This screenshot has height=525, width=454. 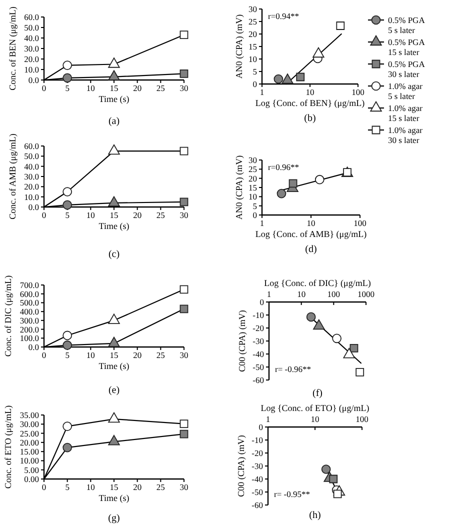 What do you see at coordinates (31, 59) in the screenshot?
I see `y-tick-label: 20.0` at bounding box center [31, 59].